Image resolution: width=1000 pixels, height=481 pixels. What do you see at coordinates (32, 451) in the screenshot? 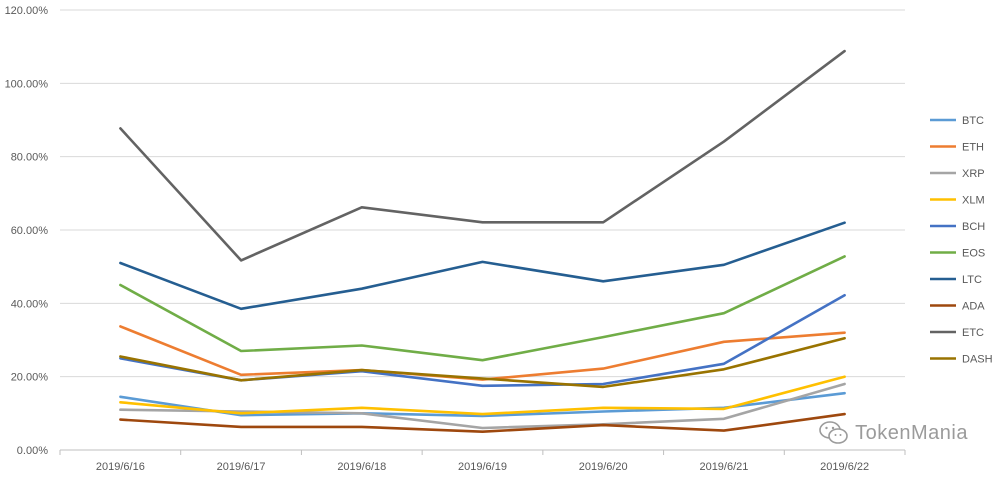
I see `y-tick-label: 0.00%` at bounding box center [32, 451].